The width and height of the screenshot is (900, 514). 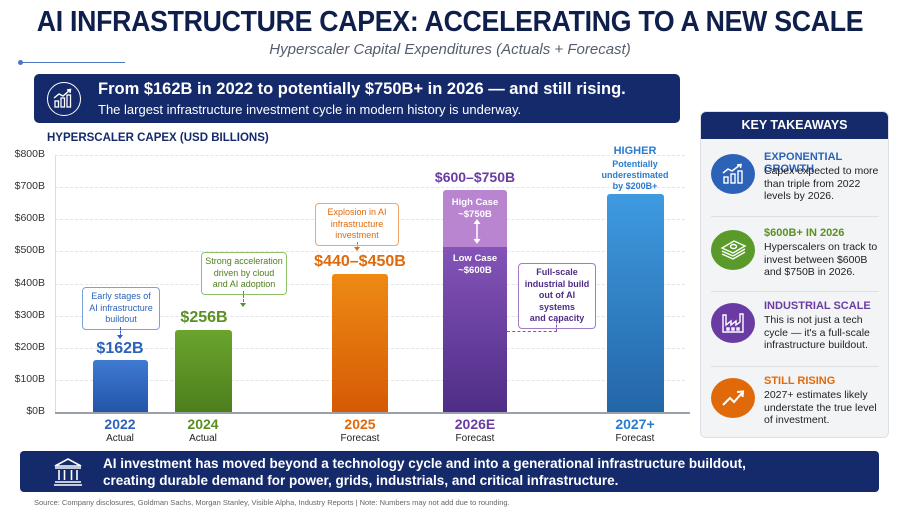 What do you see at coordinates (203, 424) in the screenshot?
I see `x-category-label: 2024` at bounding box center [203, 424].